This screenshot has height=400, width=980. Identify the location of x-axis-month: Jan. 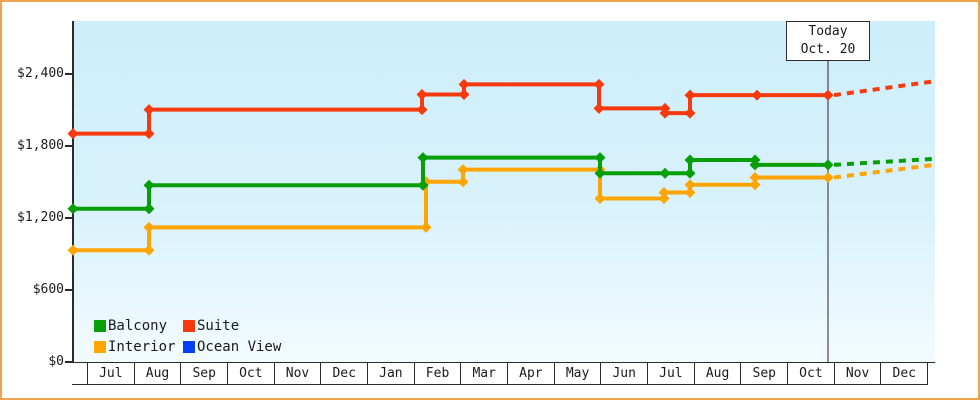
(391, 373).